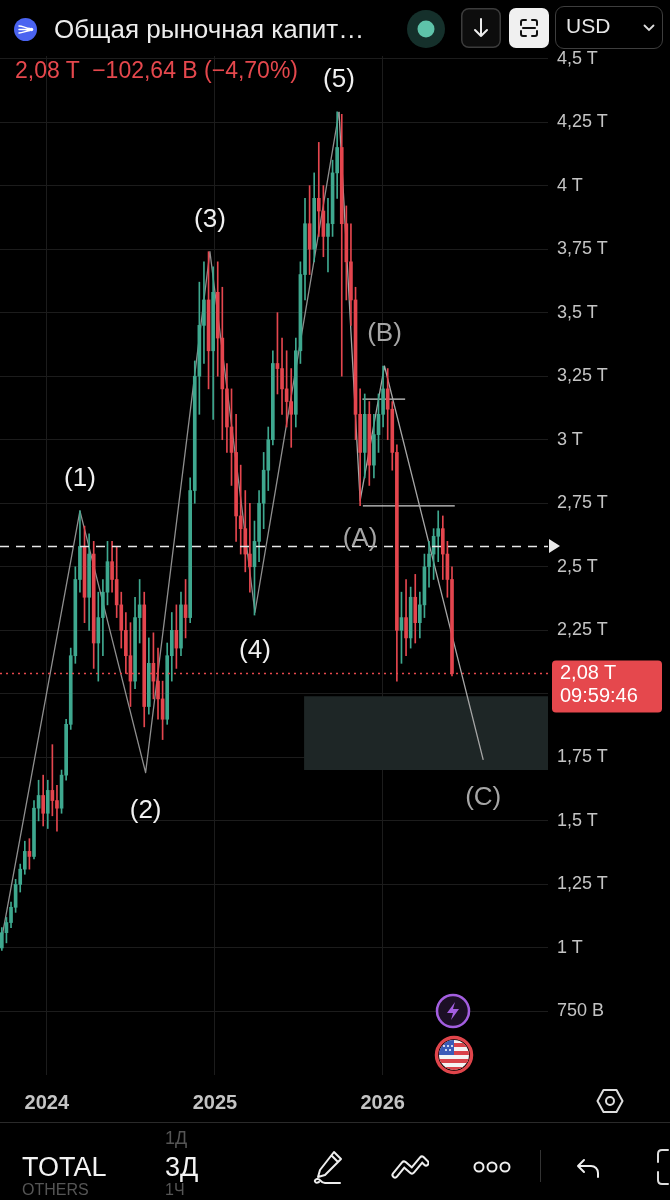 This screenshot has width=670, height=1200. What do you see at coordinates (80, 477) in the screenshot?
I see `annotation: (1)` at bounding box center [80, 477].